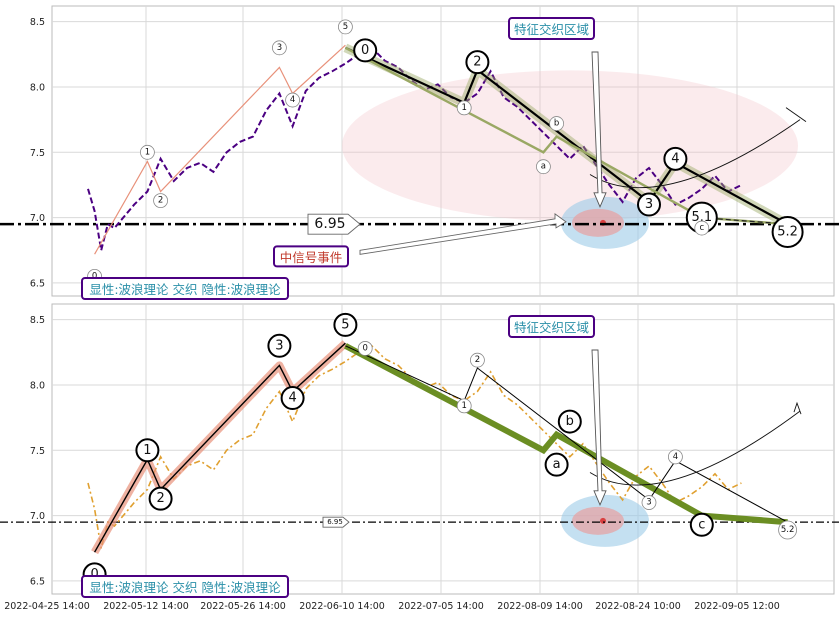 Image resolution: width=839 pixels, height=617 pixels. What do you see at coordinates (638, 606) in the screenshot?
I see `x-tick-label: 2022-08-24 10:00` at bounding box center [638, 606].